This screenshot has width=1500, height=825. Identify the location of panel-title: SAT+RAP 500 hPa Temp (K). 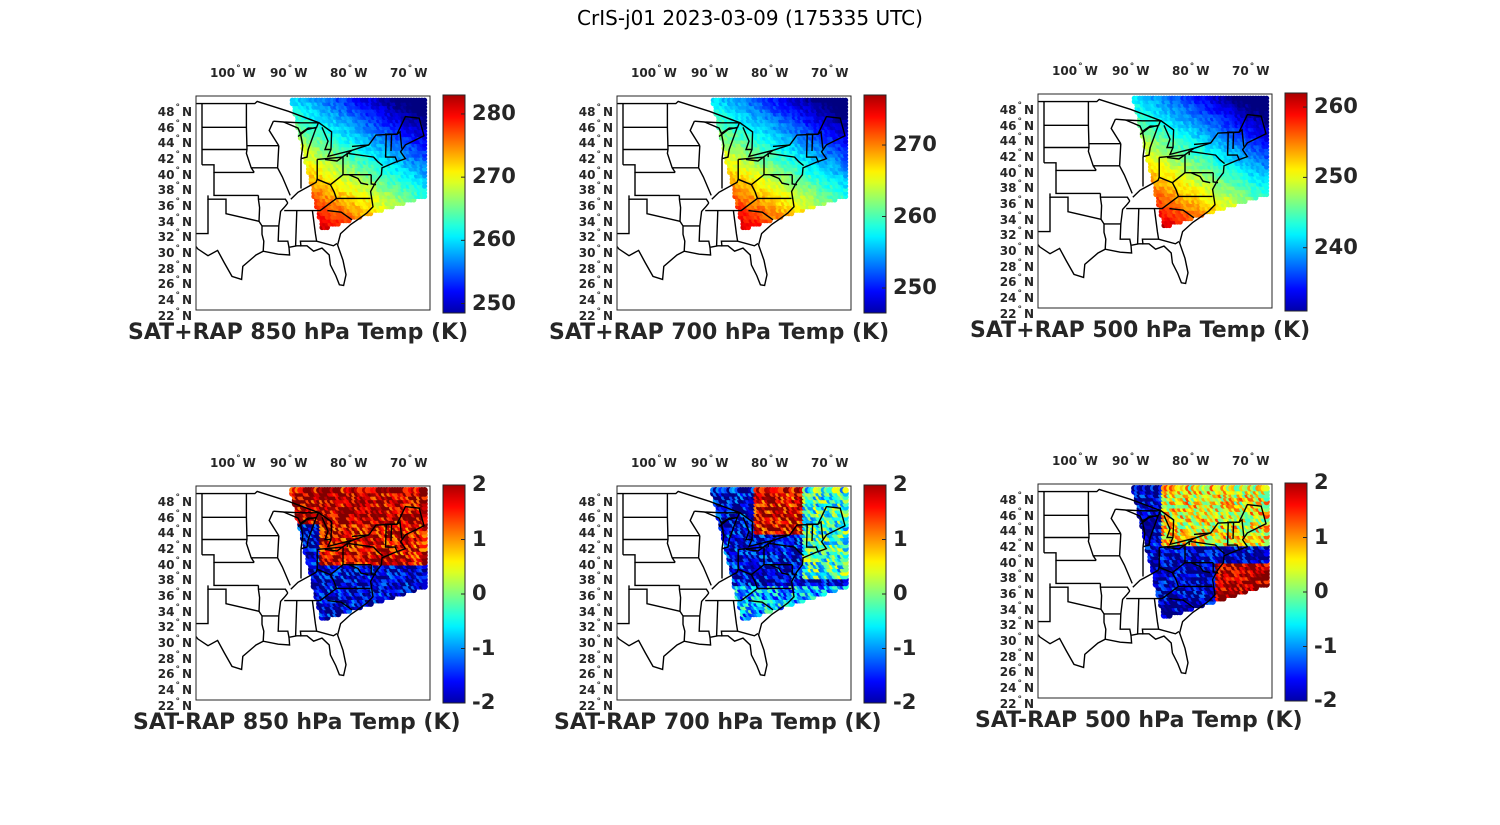
(1140, 330).